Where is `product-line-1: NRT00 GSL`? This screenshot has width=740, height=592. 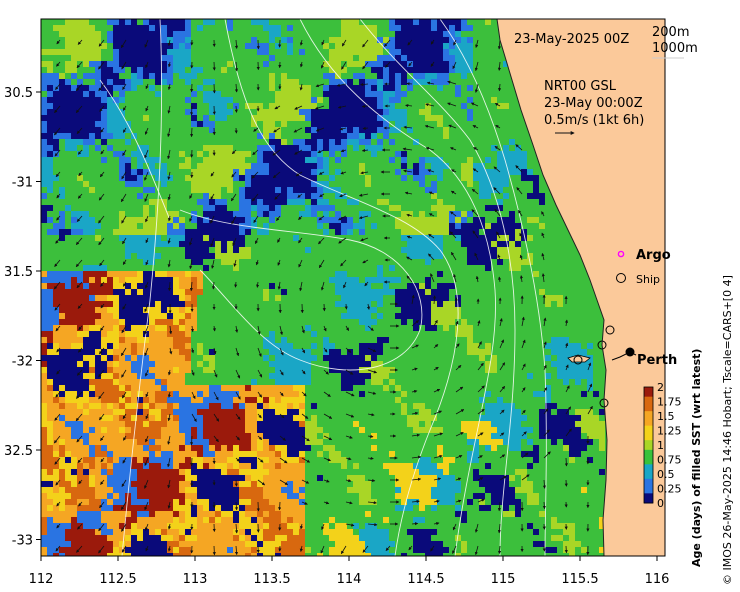
product-line-1: NRT00 GSL is located at coordinates (580, 86).